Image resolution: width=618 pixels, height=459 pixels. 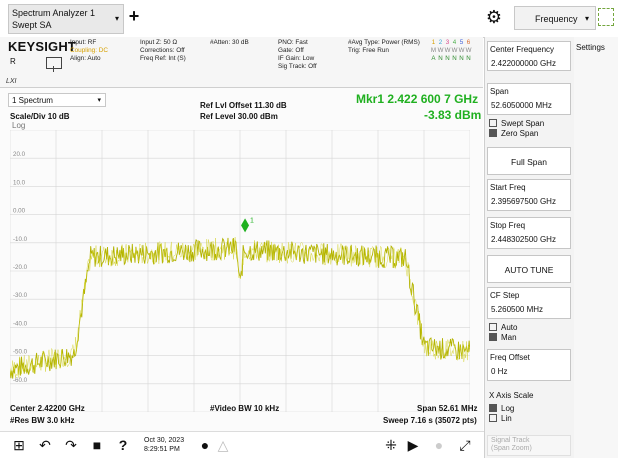 What do you see at coordinates (453, 115) in the screenshot?
I see `marker-amplitude: -3.83 dBm` at bounding box center [453, 115].